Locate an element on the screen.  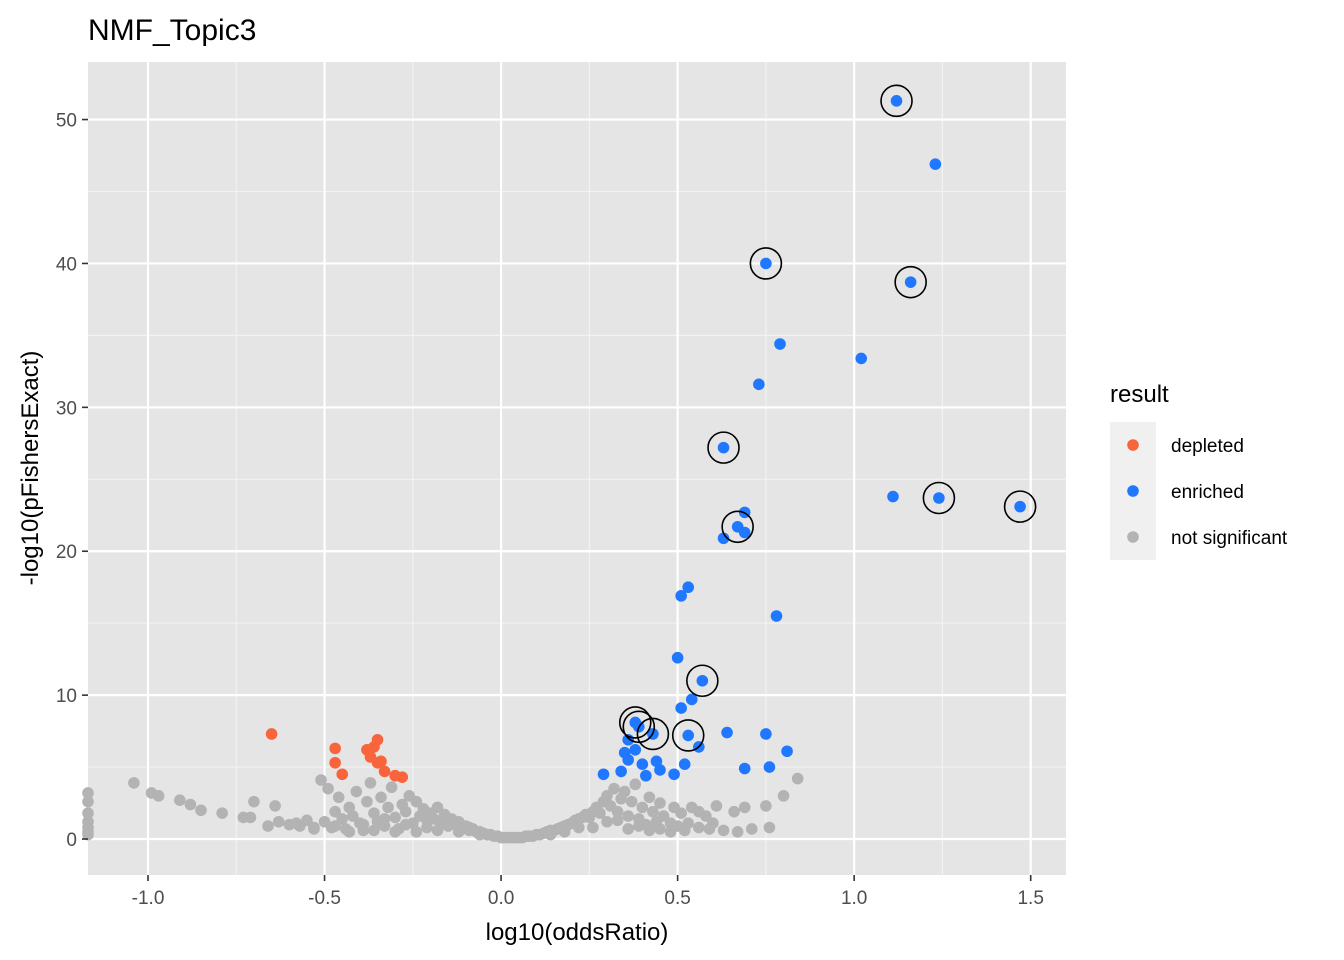
x-tick-label: -0.5 is located at coordinates (324, 898).